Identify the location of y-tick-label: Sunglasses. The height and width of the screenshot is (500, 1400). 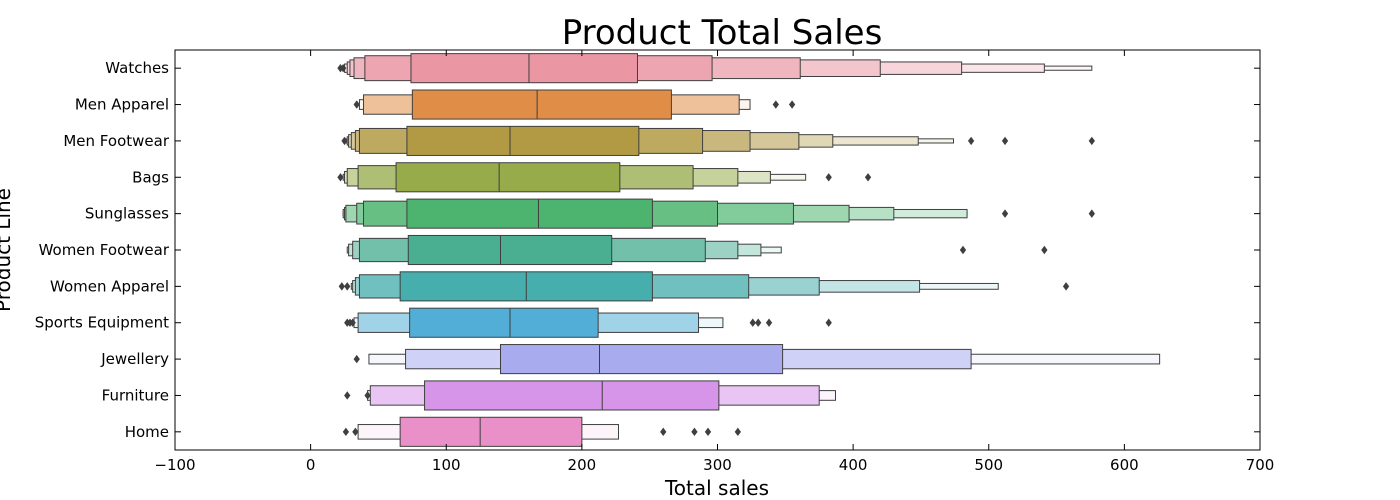
(127, 214).